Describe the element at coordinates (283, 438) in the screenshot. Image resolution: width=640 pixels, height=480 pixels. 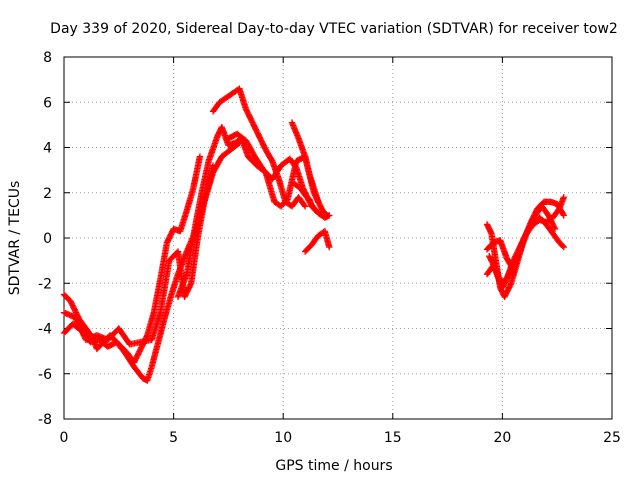
I see `x-tick-label: 10` at that location.